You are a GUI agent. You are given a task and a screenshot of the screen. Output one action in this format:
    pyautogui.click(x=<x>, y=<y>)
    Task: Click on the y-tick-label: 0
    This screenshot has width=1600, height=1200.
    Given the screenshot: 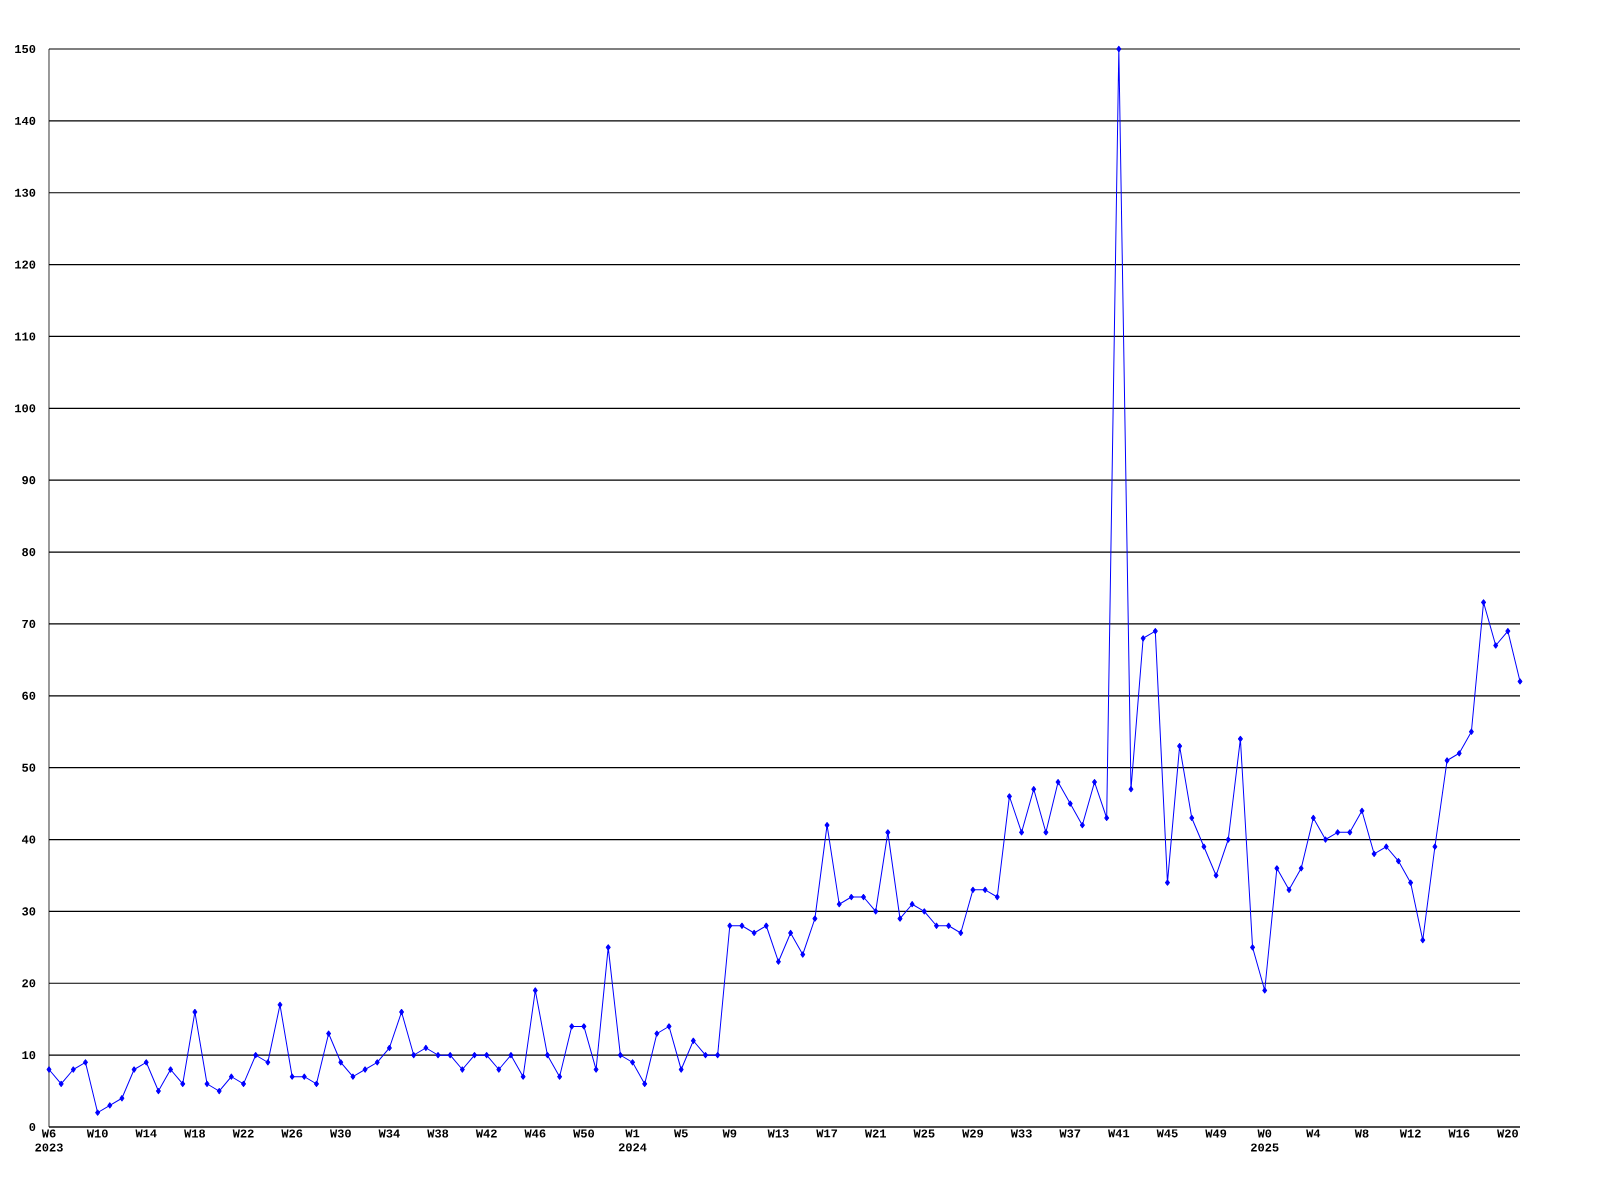 What is the action you would take?
    pyautogui.click(x=32, y=1127)
    